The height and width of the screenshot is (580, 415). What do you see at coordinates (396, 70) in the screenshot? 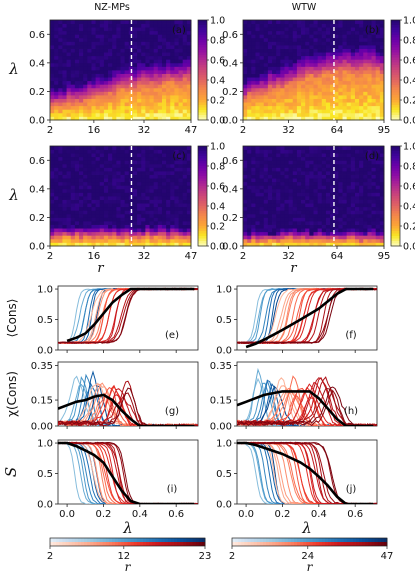
I see `colorbar-b` at bounding box center [396, 70].